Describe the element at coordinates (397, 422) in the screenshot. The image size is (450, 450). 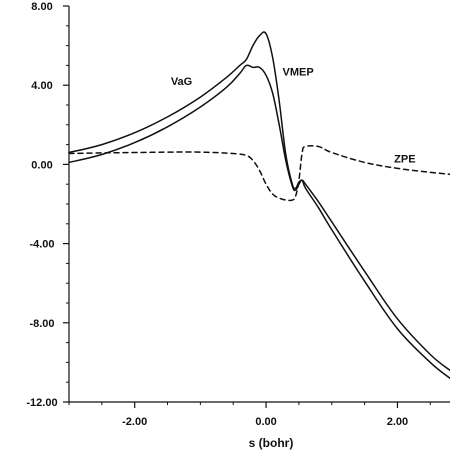
I see `x-tick-label: 2.00` at that location.